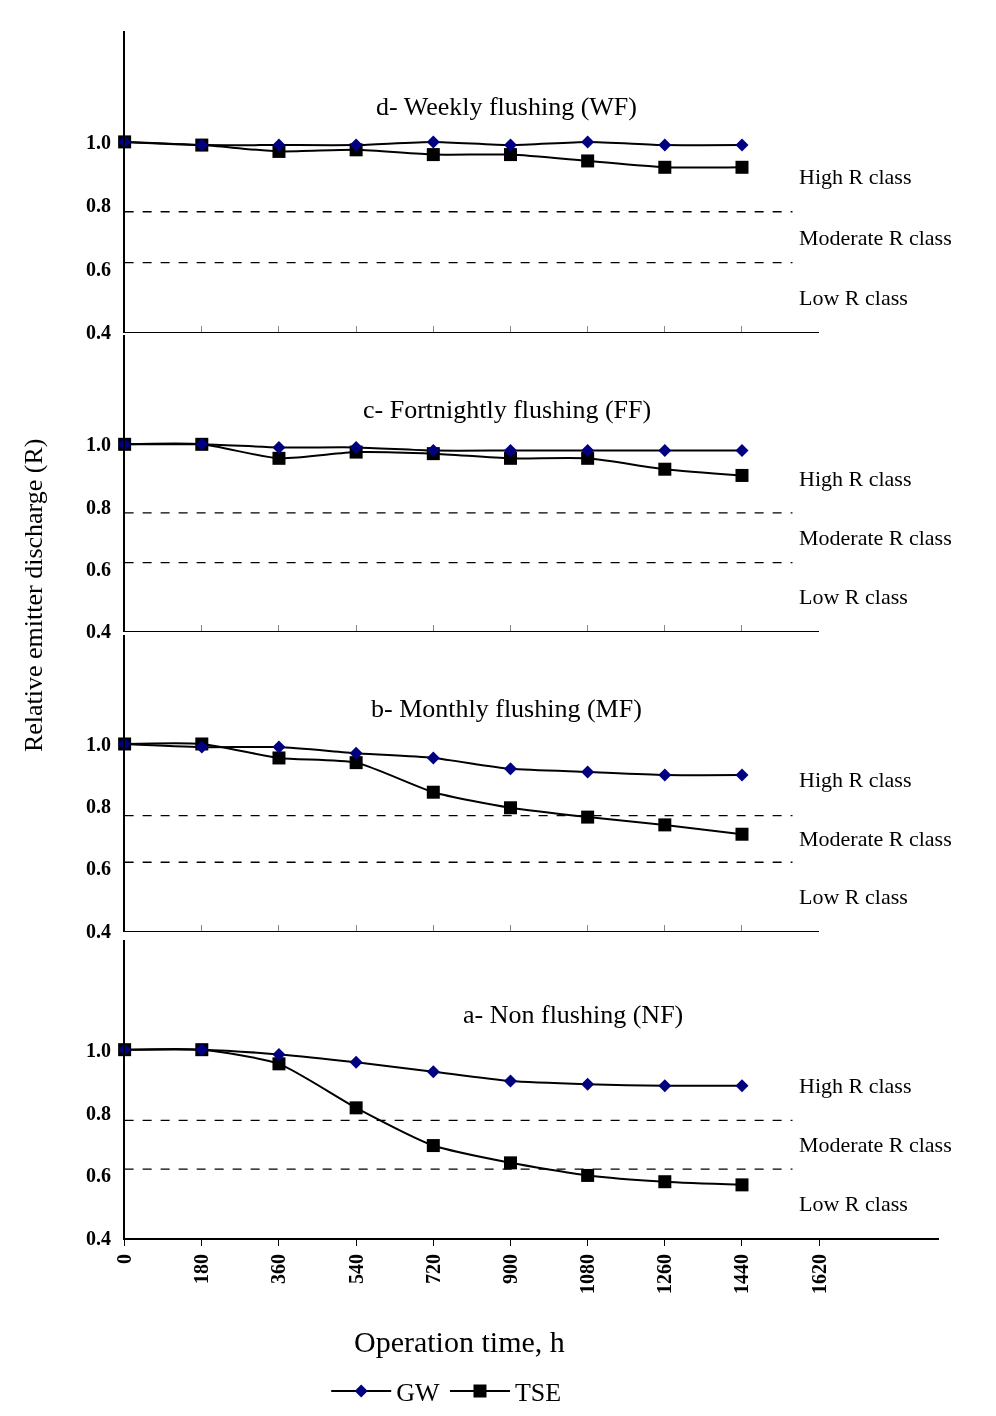  What do you see at coordinates (573, 1014) in the screenshot?
I see `text: a- Non flushing (NF)` at bounding box center [573, 1014].